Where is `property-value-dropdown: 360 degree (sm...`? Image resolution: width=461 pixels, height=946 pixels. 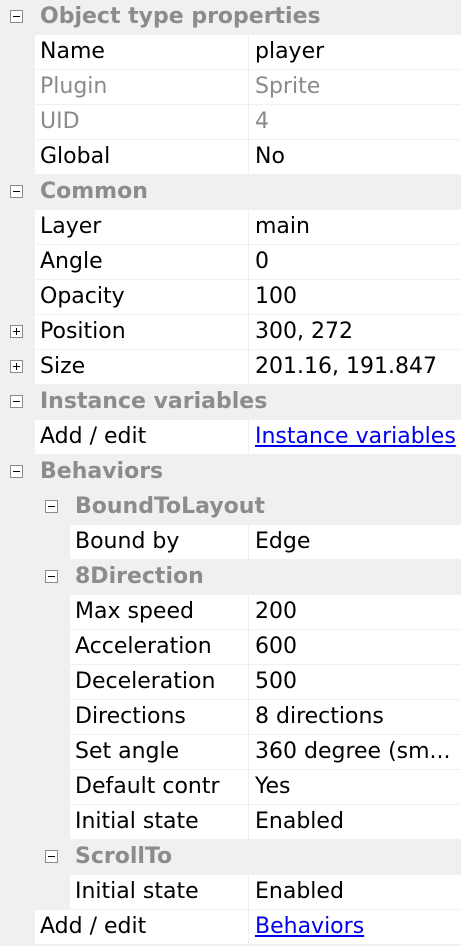 property-value-dropdown: 360 degree (sm... is located at coordinates (355, 752).